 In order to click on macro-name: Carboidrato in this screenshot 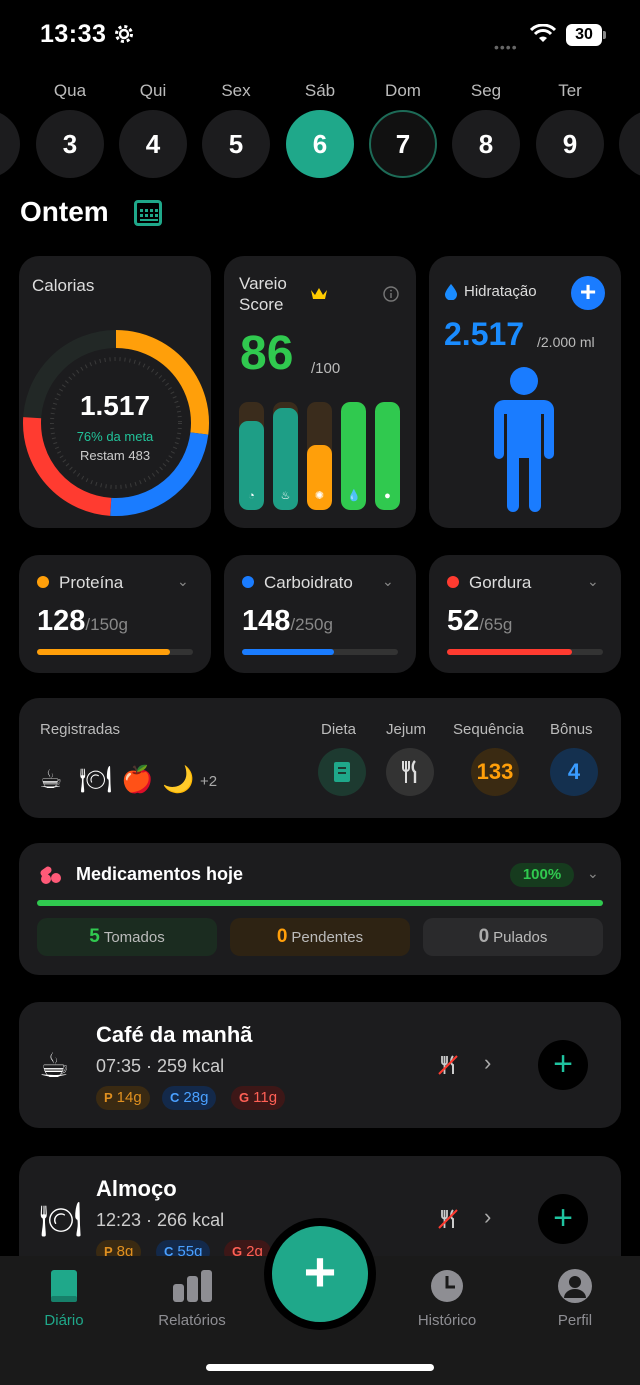, I will do `click(308, 582)`.